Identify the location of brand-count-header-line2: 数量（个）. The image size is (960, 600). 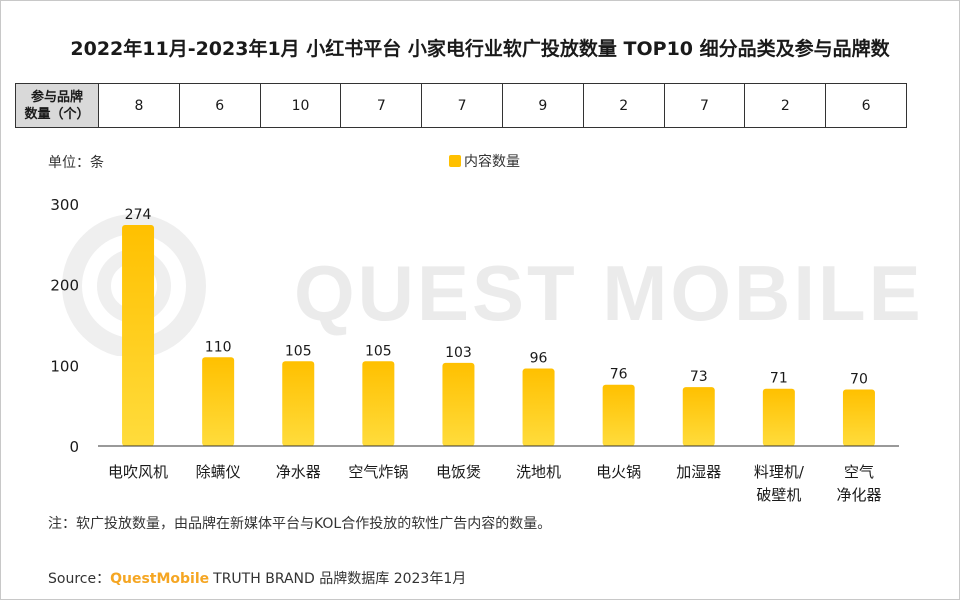
(57, 114).